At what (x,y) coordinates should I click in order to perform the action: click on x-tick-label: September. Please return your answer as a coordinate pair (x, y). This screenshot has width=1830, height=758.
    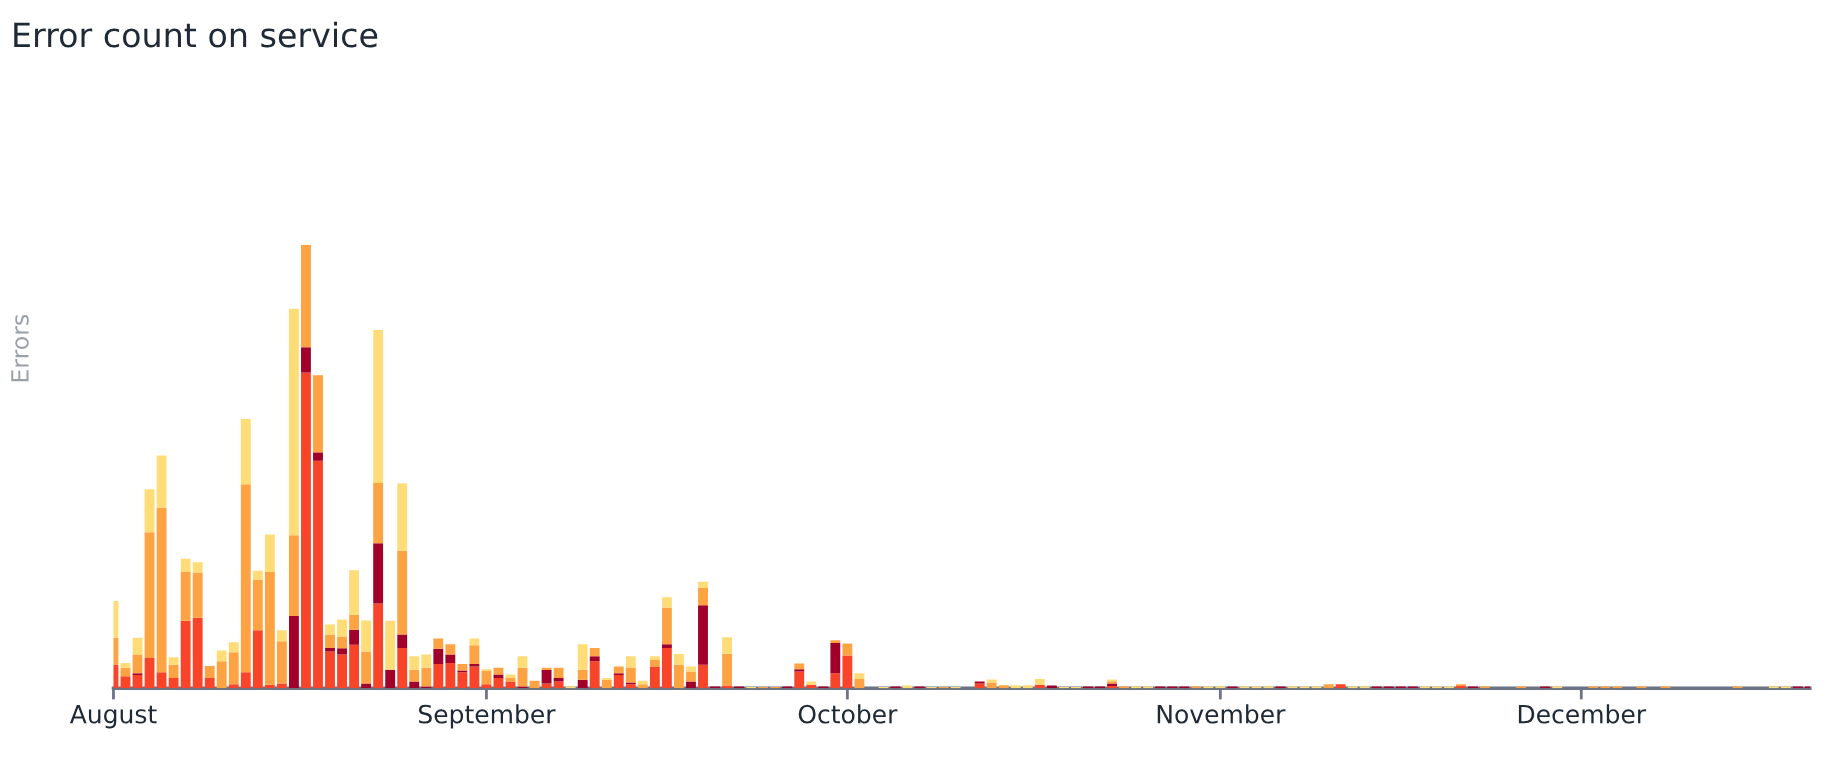
    Looking at the image, I should click on (487, 716).